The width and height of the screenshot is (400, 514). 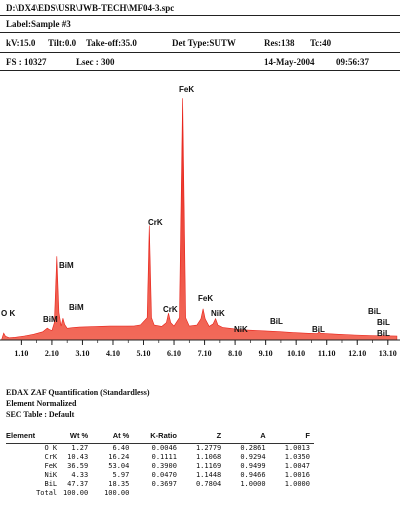 I want to click on table-cell: 0.1111, so click(x=164, y=457).